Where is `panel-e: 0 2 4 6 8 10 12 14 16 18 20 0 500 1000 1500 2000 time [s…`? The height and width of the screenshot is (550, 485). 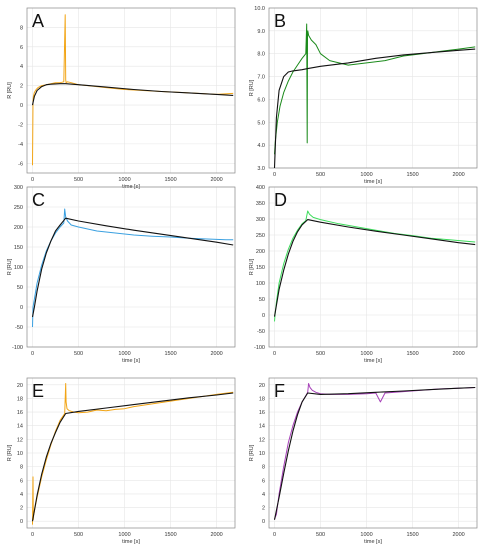 panel-e: 0 2 4 6 8 10 12 14 16 18 20 0 500 1000 1500 2000 time [s… is located at coordinates (121, 461).